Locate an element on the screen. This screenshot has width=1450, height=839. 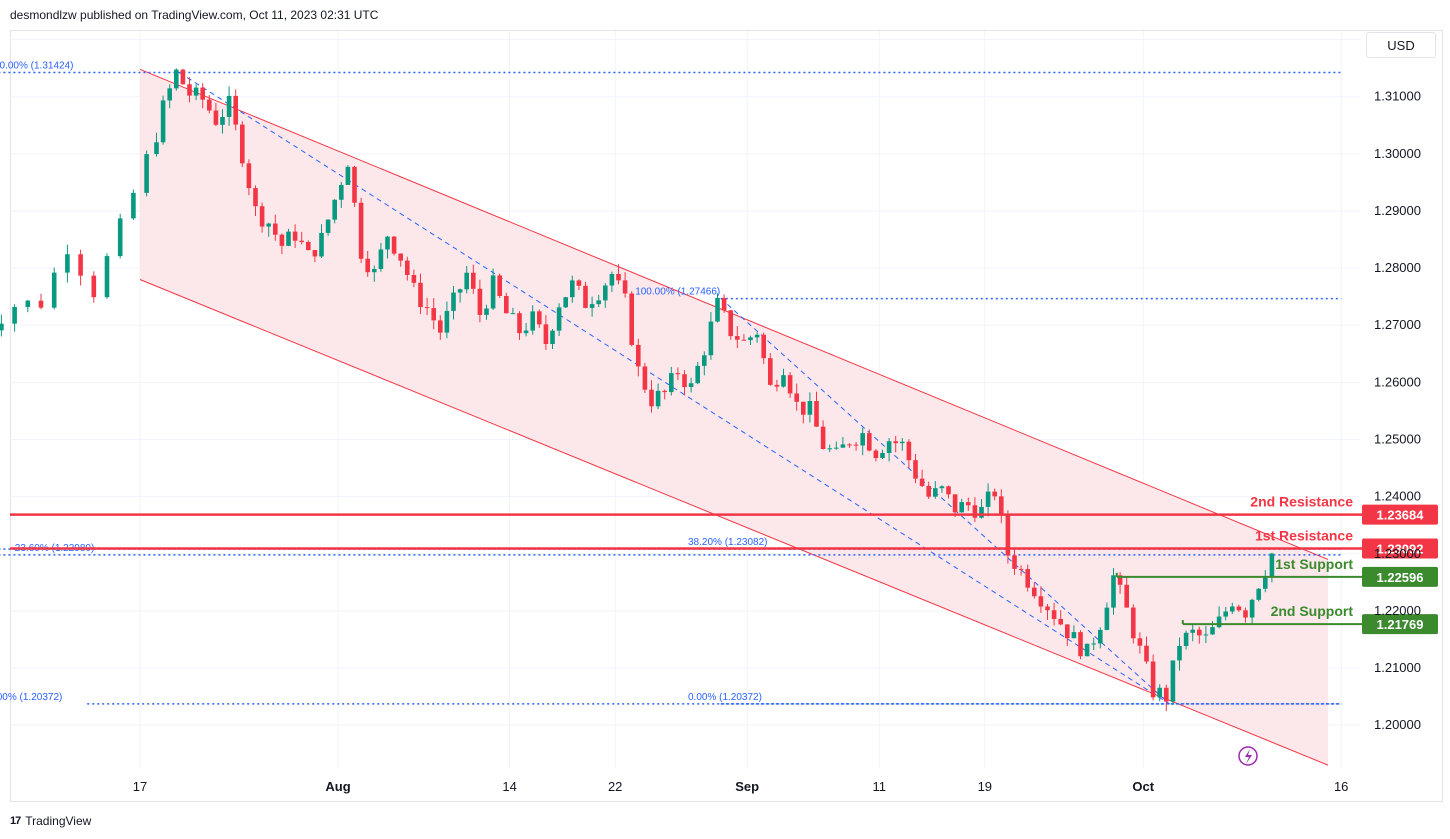
time-tick-label: 14 is located at coordinates (509, 786).